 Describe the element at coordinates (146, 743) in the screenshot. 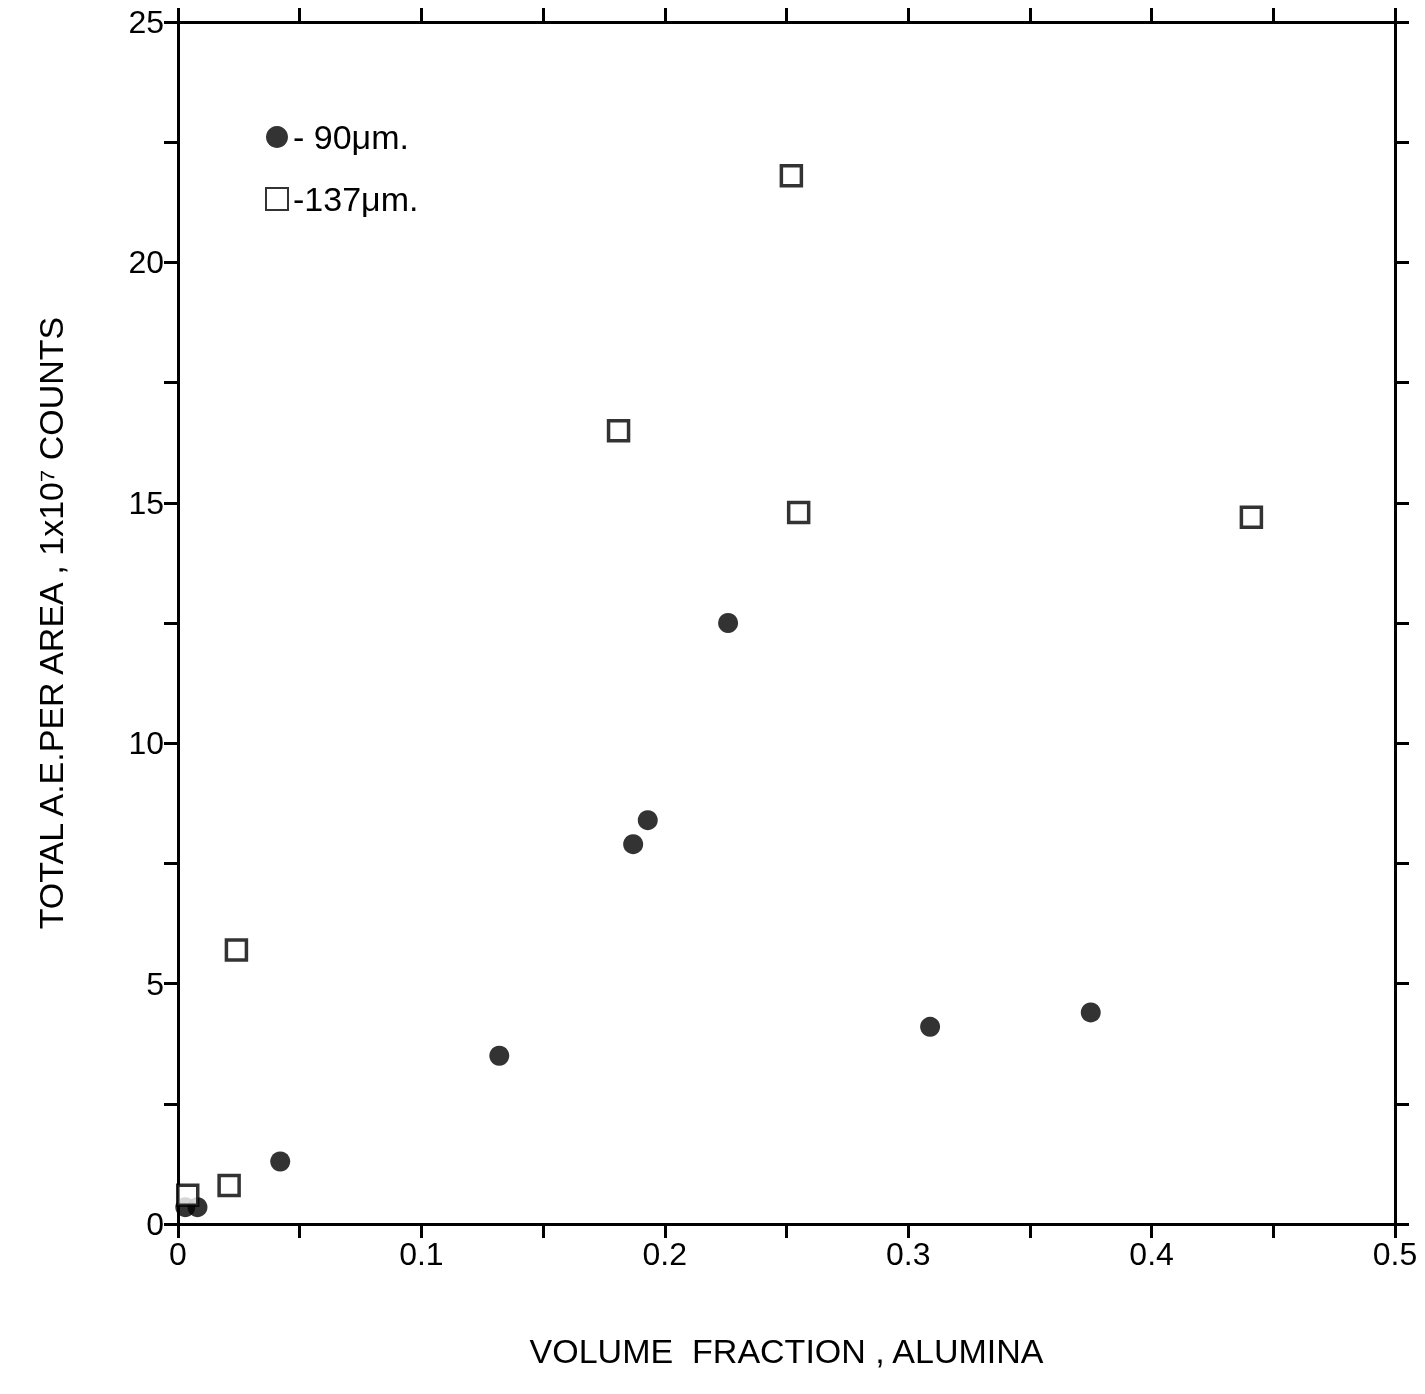

I see `y-tick-label: 10` at that location.